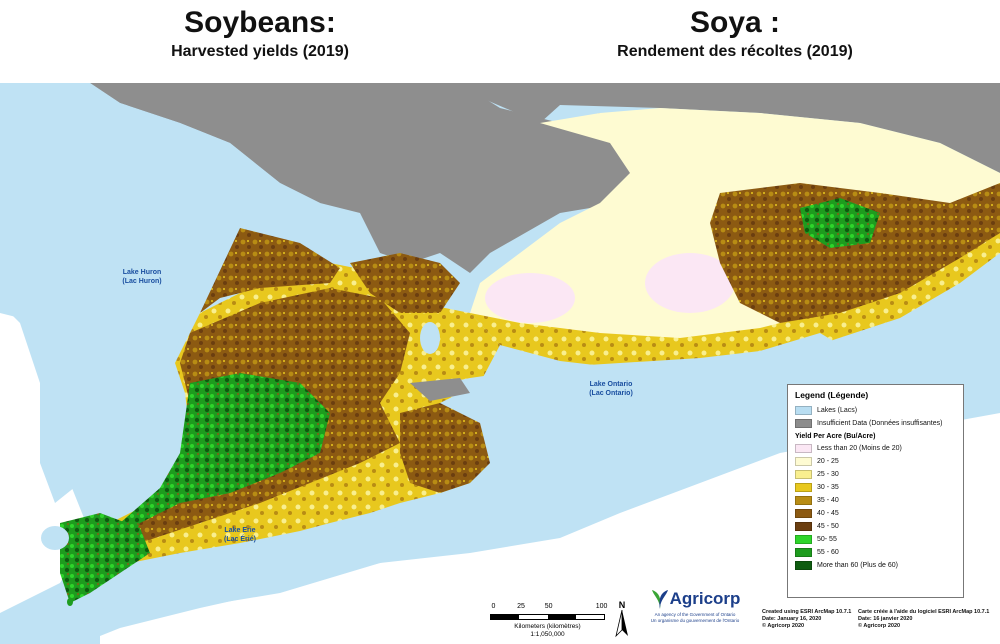 The image size is (1000, 644). Describe the element at coordinates (500, 128) in the screenshot. I see `northern-land-insufficient` at that location.